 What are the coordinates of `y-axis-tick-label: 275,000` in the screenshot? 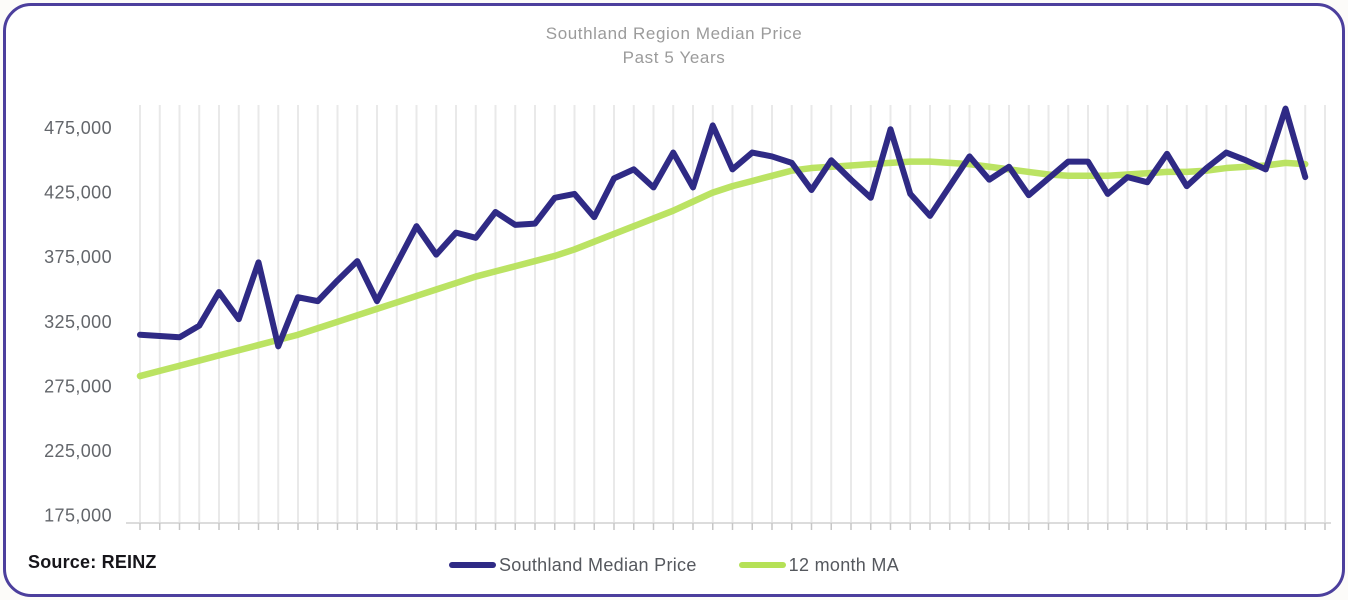 It's located at (78, 386).